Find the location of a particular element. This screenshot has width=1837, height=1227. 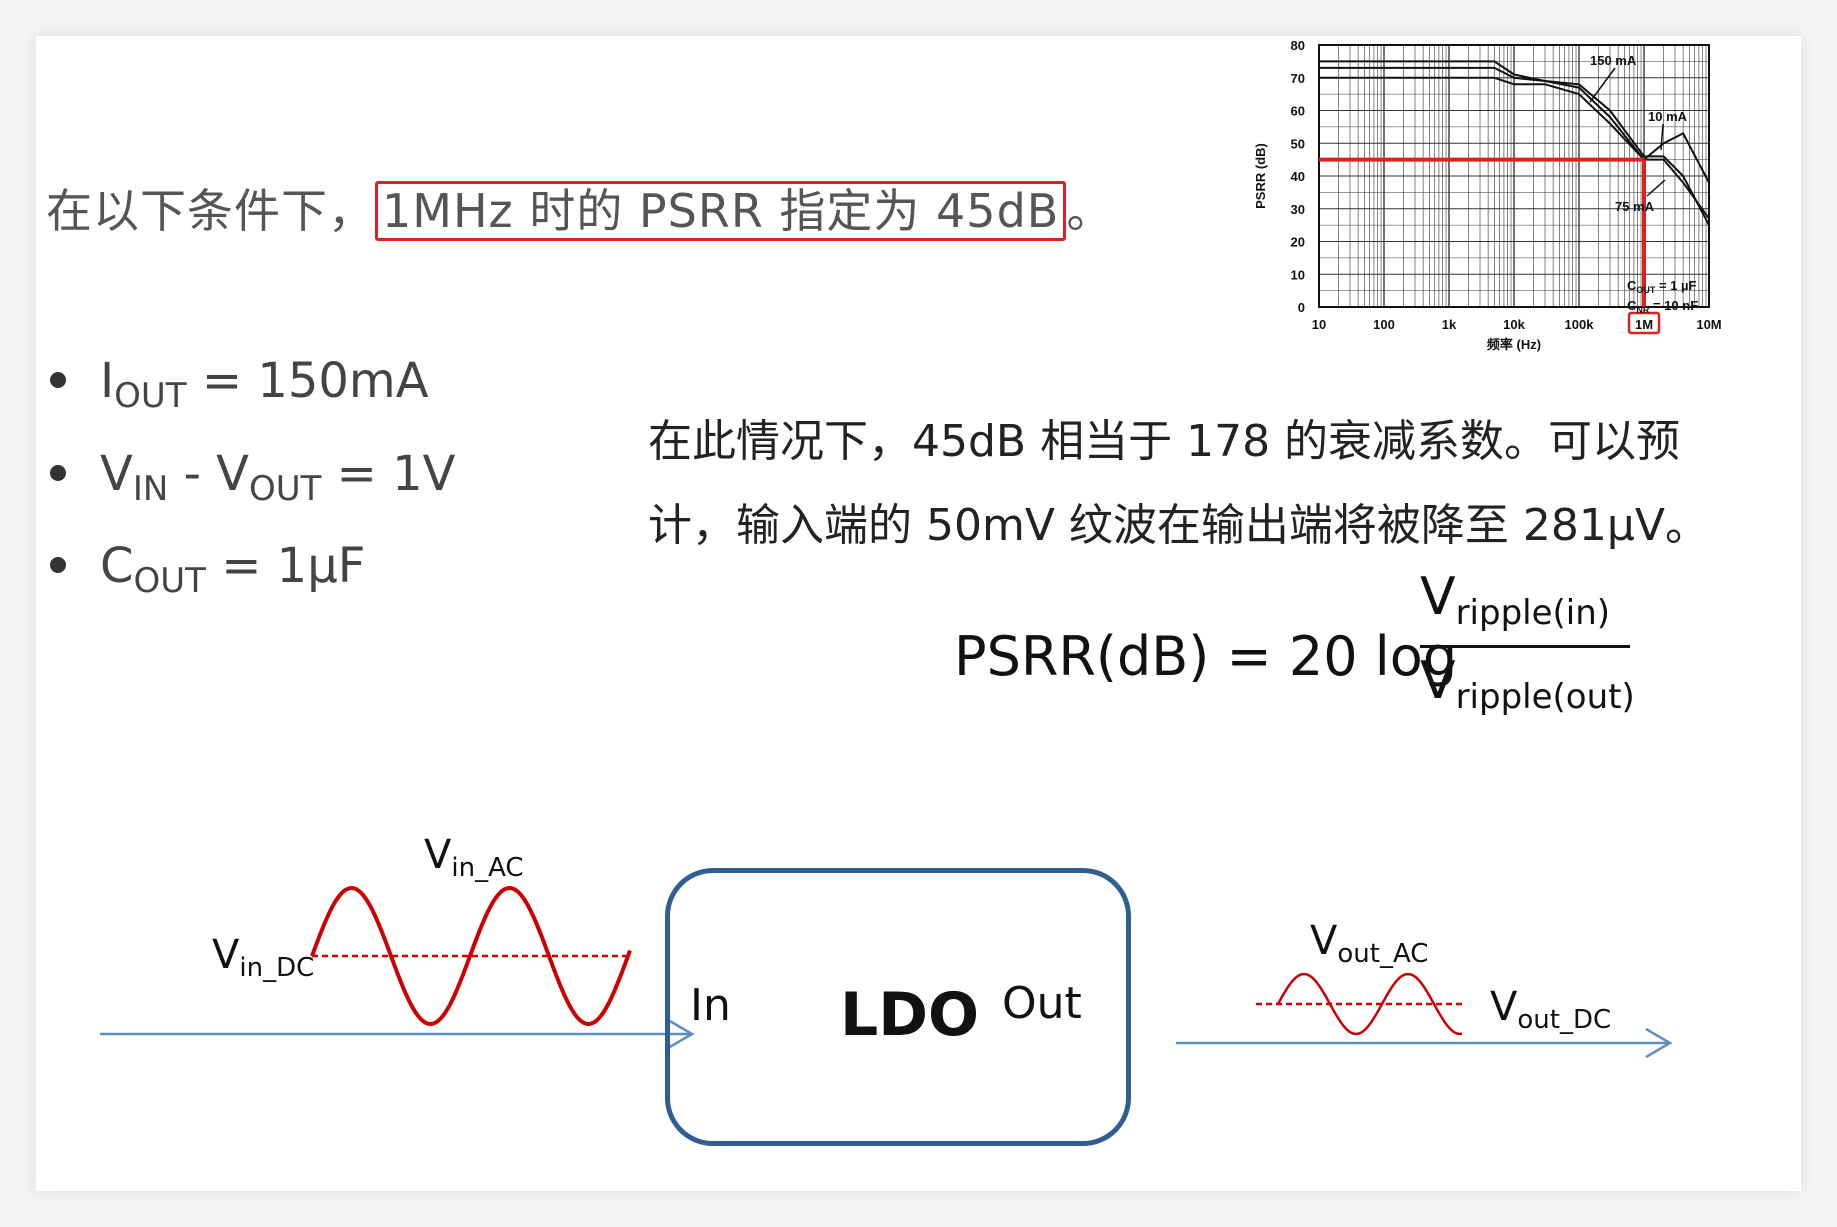

ldo-in-label: In is located at coordinates (710, 1005).